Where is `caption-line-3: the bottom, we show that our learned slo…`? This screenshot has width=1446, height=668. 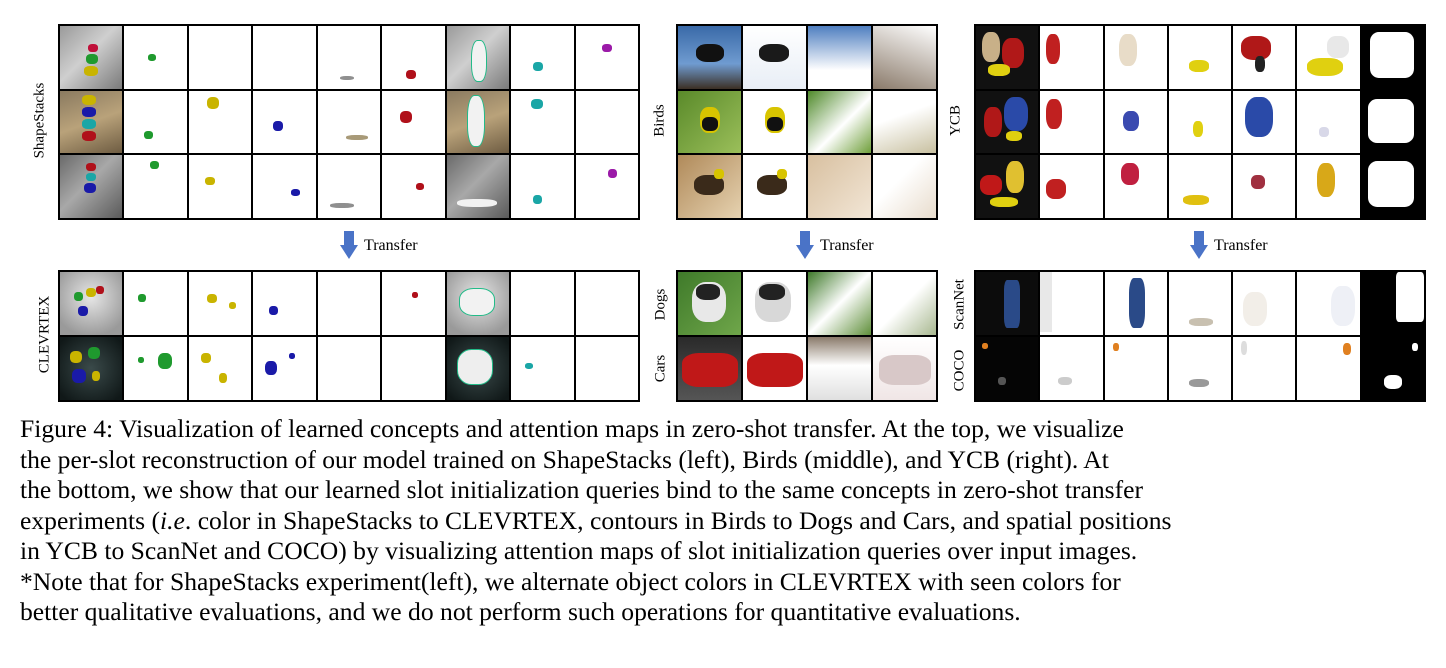
caption-line-3: the bottom, we show that our learned slo… is located at coordinates (581, 489).